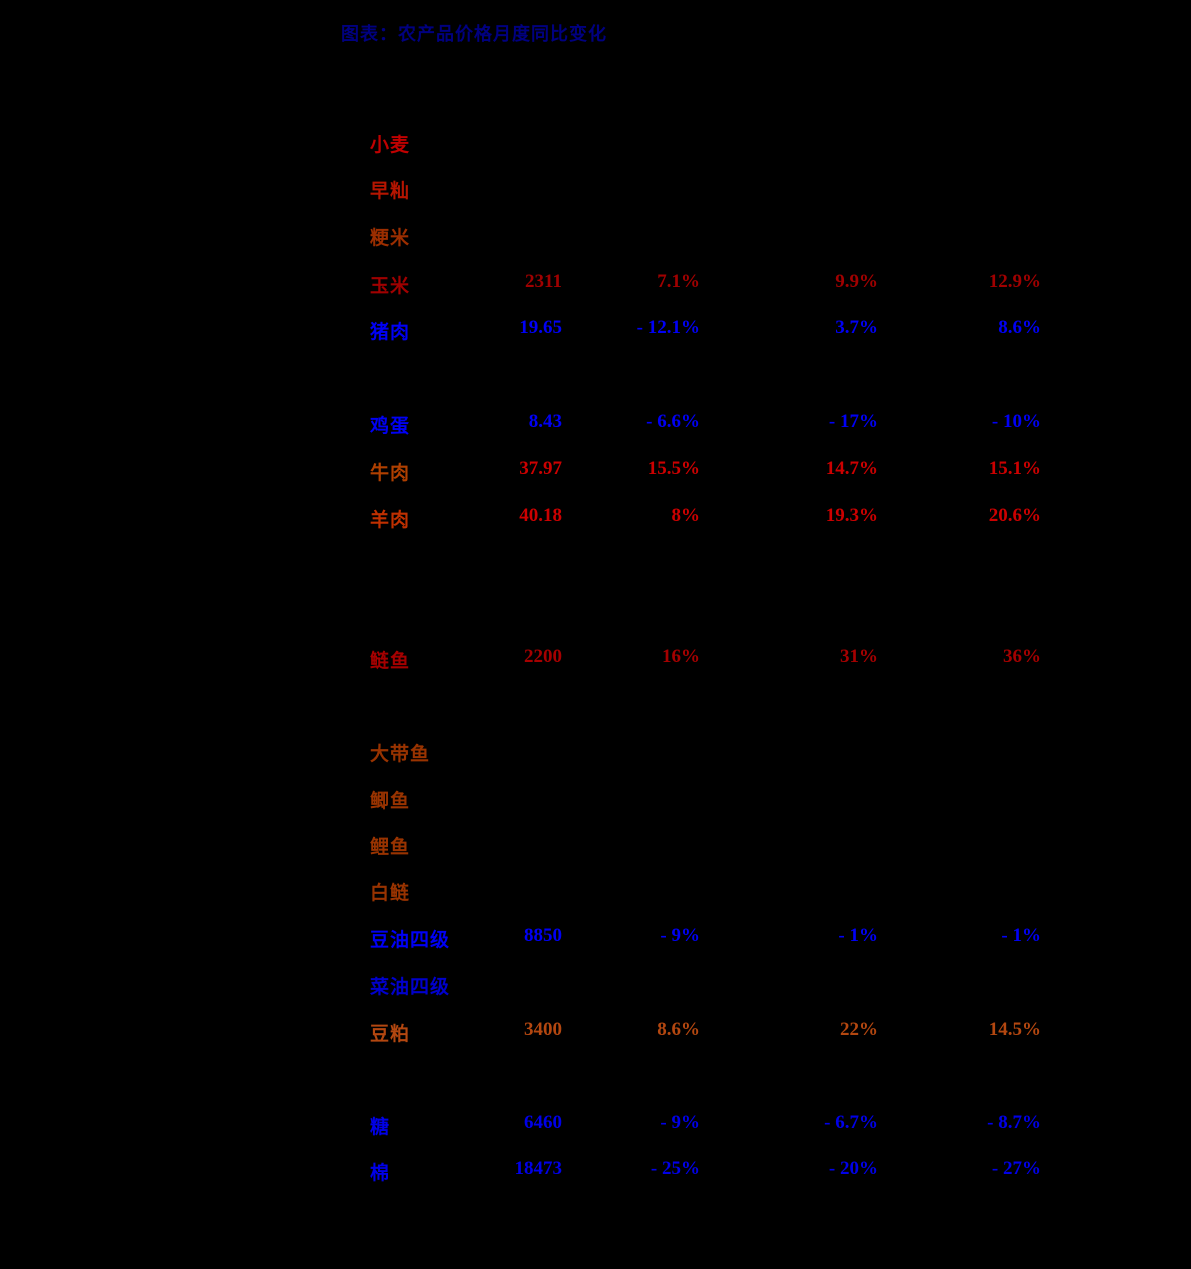 Image resolution: width=1191 pixels, height=1269 pixels. Describe the element at coordinates (859, 656) in the screenshot. I see `pct-value-2: 31%` at that location.